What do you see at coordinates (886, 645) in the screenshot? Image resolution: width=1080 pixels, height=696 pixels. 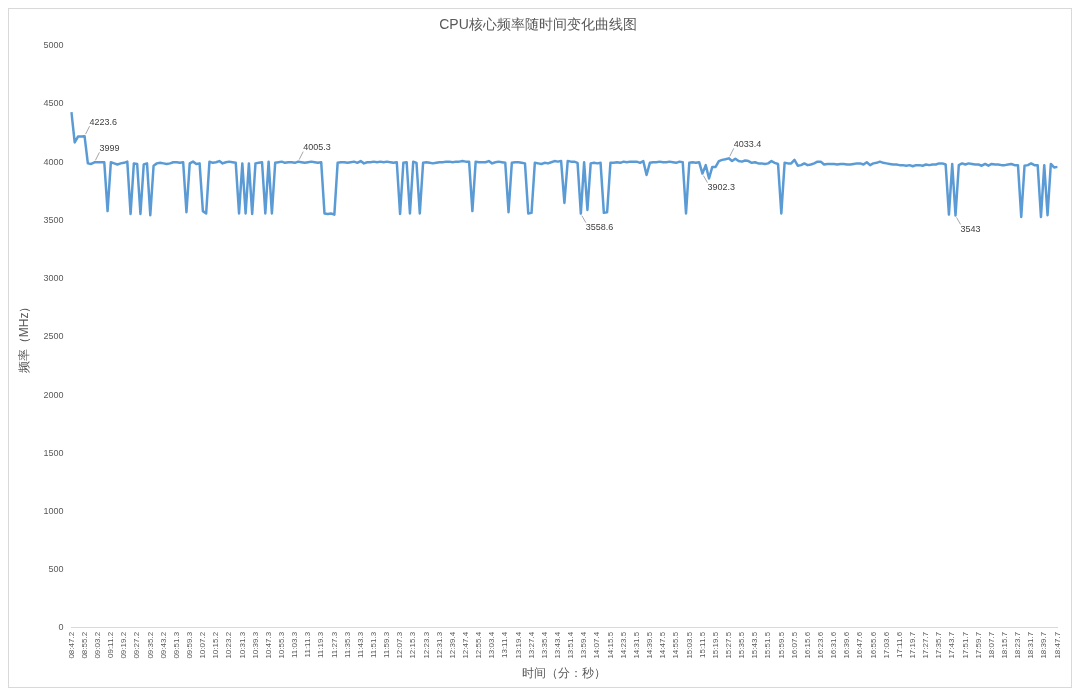 I see `x-tick-label: 17:03.6` at bounding box center [886, 645].